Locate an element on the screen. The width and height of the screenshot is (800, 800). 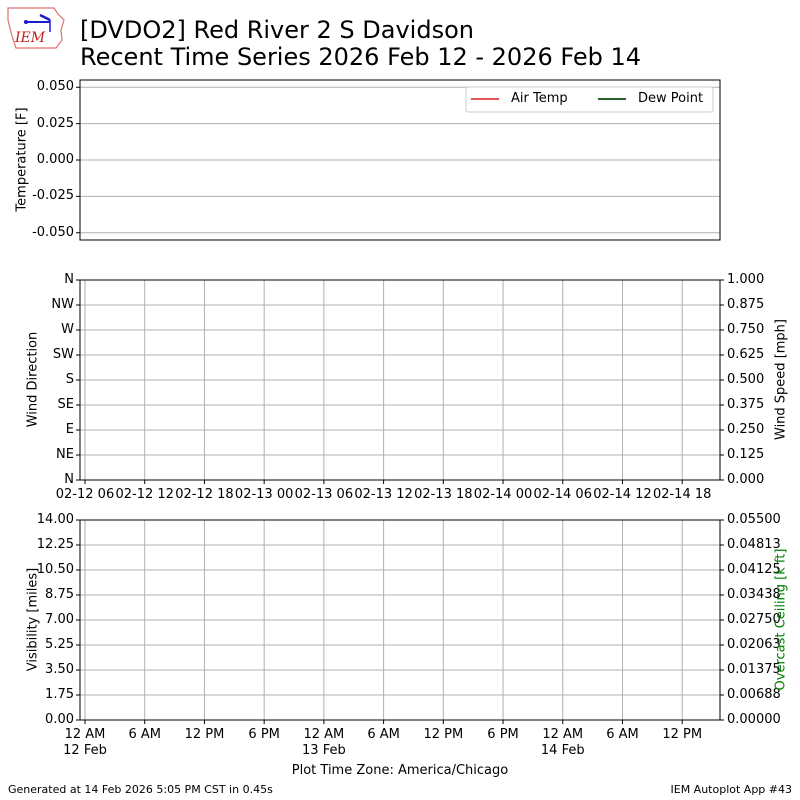
legend-label: Air Temp is located at coordinates (539, 98).